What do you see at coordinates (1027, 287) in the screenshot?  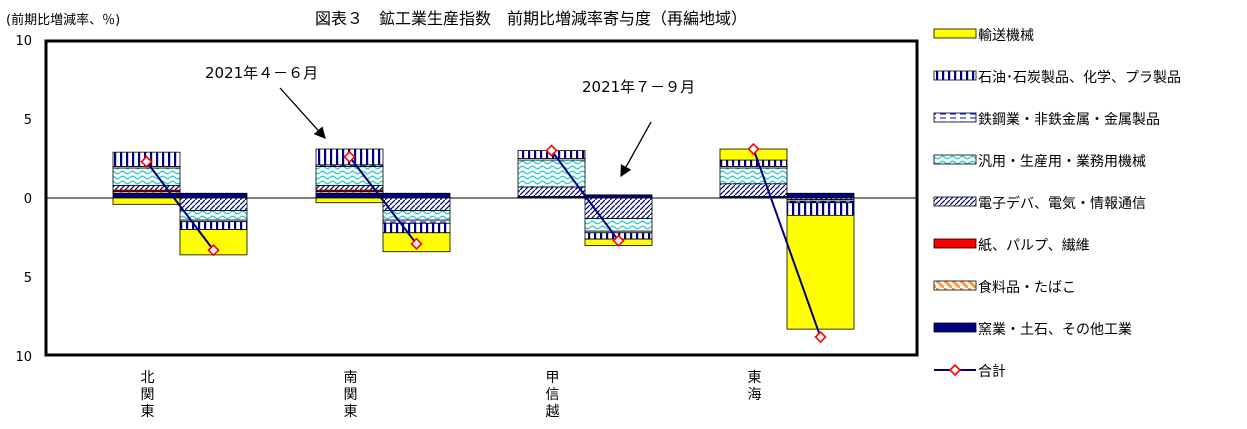 I see `legend-label: 食料品・たばこ` at bounding box center [1027, 287].